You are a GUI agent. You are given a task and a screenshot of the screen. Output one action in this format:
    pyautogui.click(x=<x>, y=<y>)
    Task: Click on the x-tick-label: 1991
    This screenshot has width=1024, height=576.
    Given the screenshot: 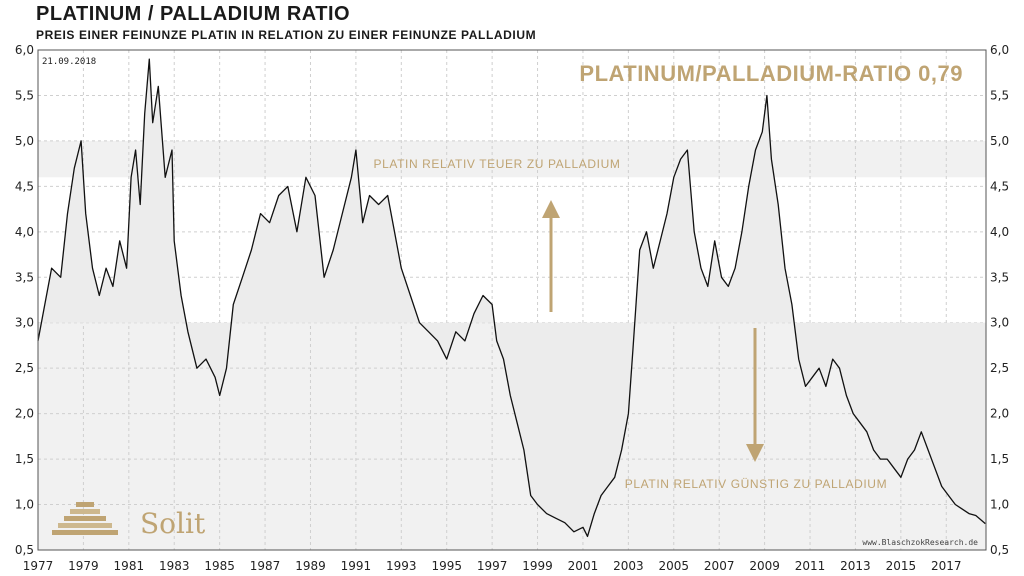 What is the action you would take?
    pyautogui.click(x=356, y=566)
    